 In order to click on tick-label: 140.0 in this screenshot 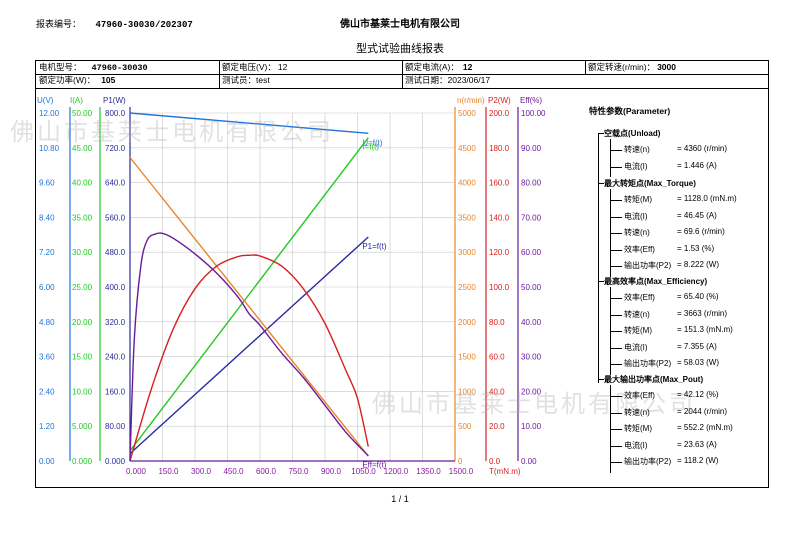, I will do `click(499, 217)`.